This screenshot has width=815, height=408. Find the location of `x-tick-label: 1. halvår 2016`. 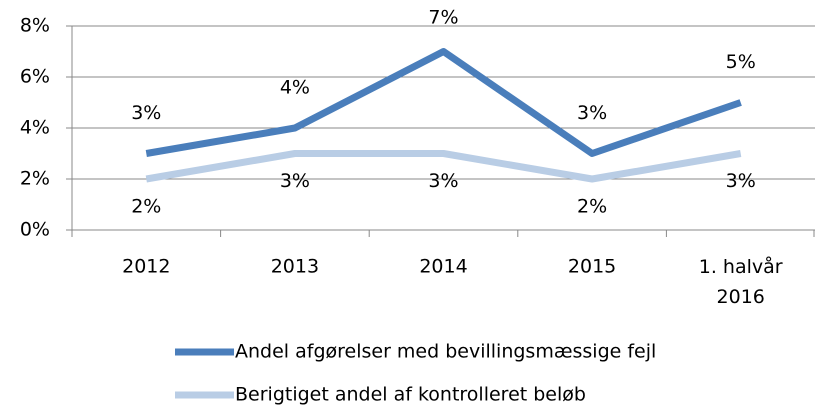

x-tick-label: 1. halvår 2016 is located at coordinates (741, 281).